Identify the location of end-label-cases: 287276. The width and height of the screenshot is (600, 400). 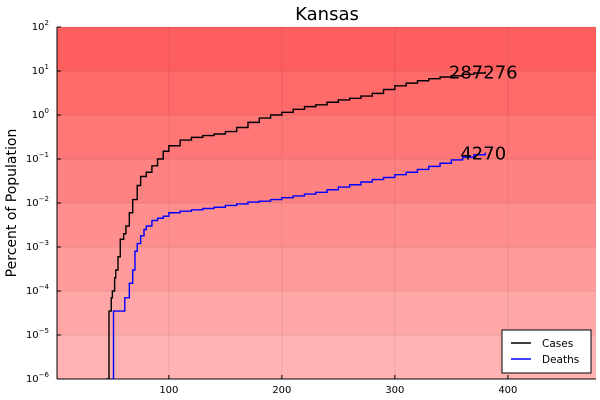
(483, 73).